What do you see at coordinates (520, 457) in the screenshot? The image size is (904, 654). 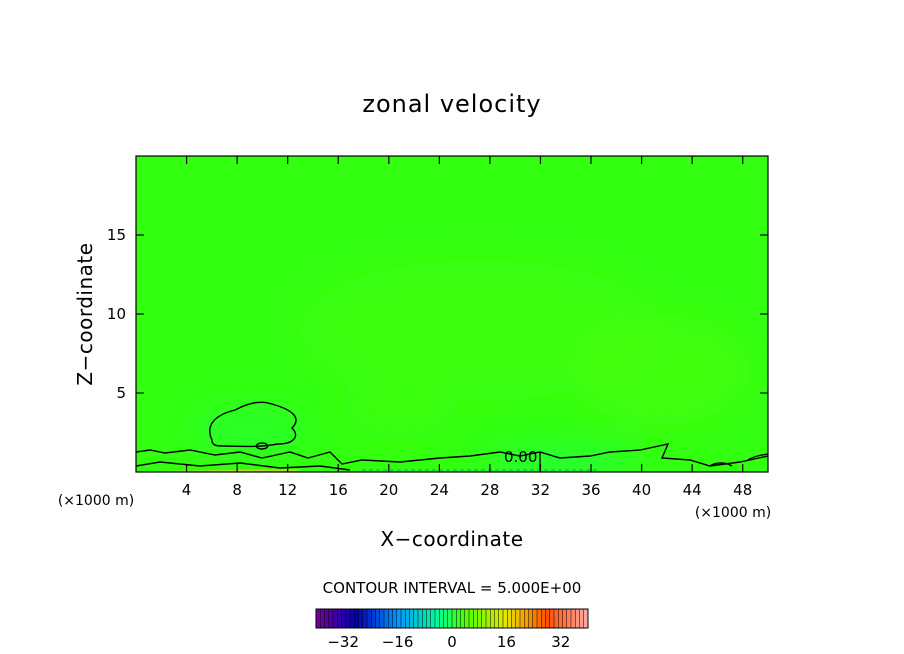 I see `contour-value-label: 0.00` at bounding box center [520, 457].